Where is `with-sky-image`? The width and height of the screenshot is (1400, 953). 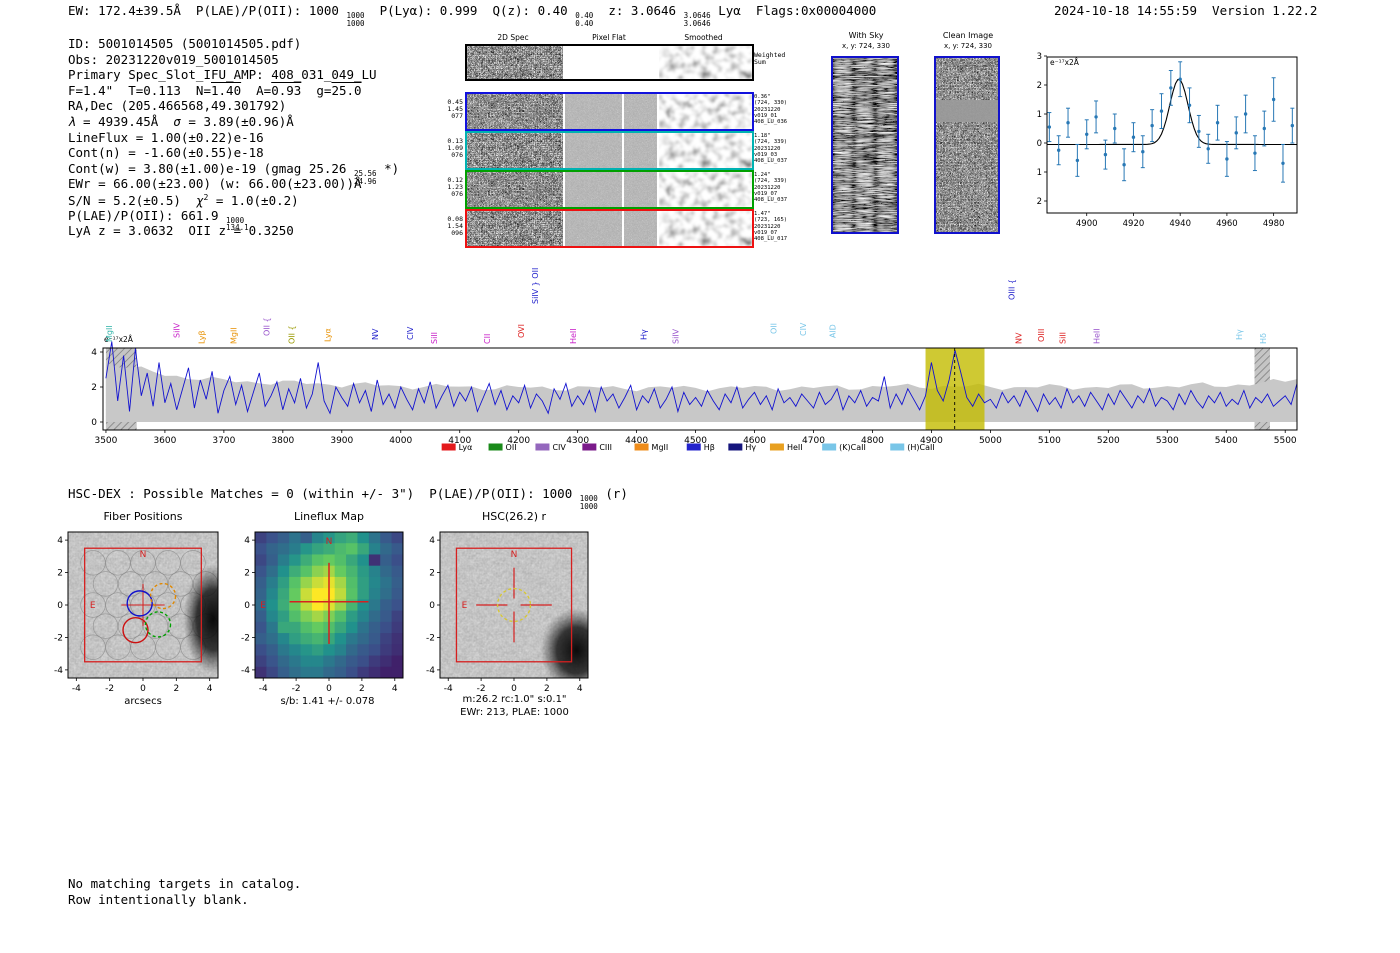
with-sky-image is located at coordinates (865, 145).